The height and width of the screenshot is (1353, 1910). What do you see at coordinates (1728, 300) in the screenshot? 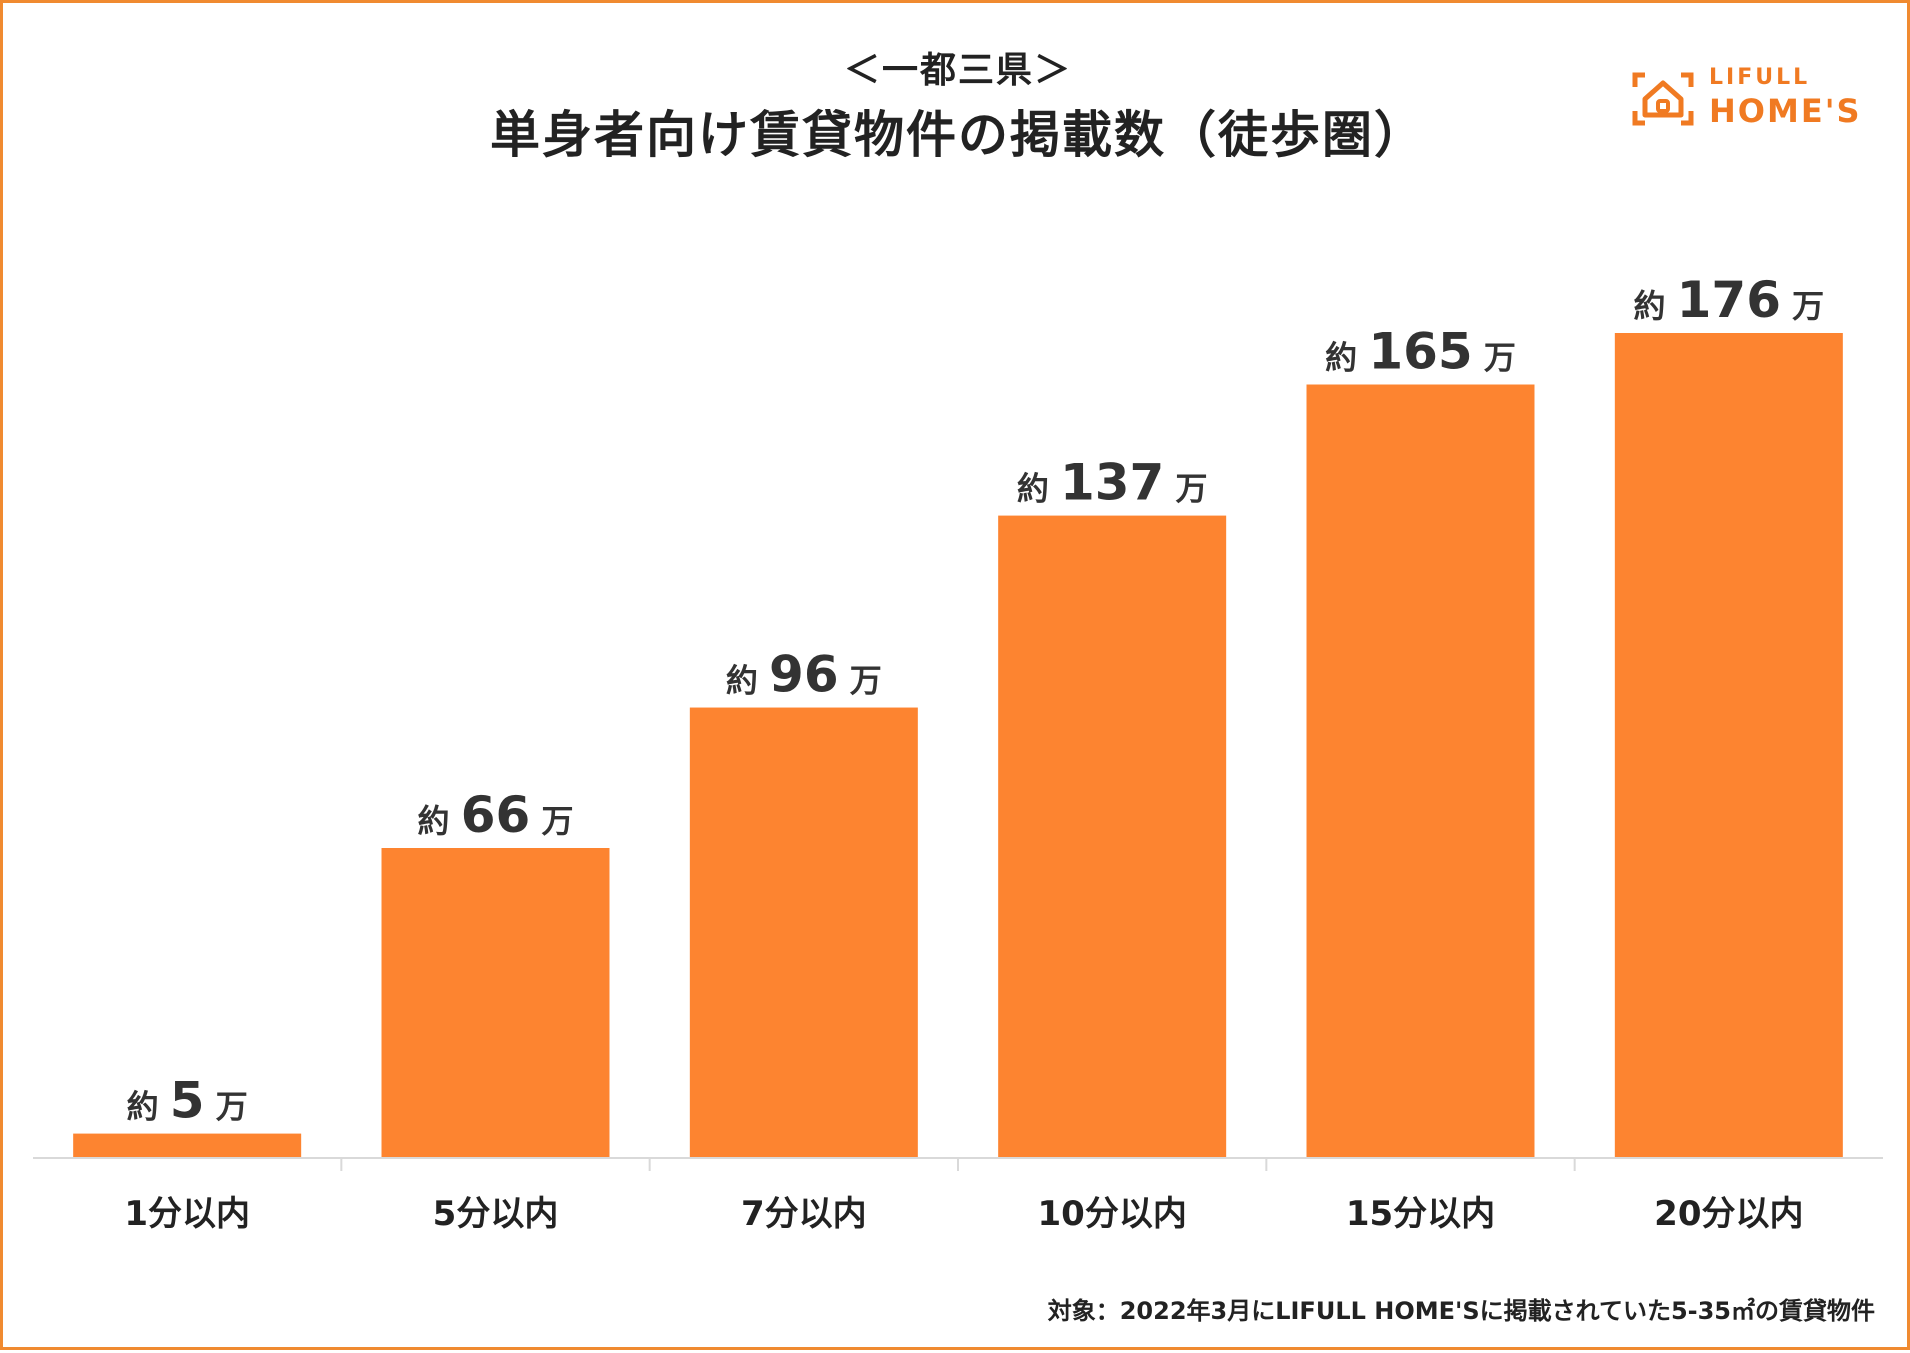
I see `data-label: 約 176 万` at bounding box center [1728, 300].